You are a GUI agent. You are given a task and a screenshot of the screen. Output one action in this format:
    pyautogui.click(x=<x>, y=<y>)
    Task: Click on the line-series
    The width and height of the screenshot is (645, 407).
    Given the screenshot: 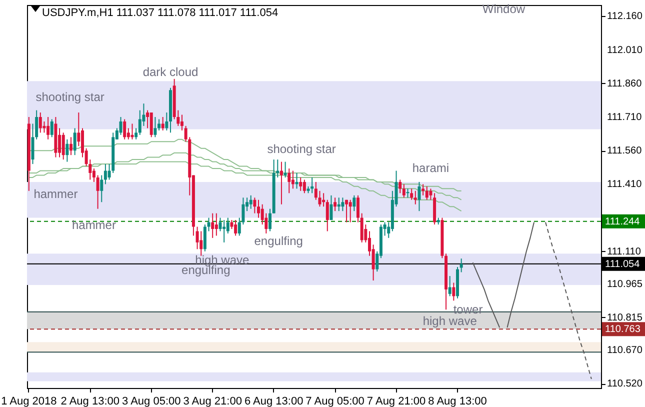 What is the action you would take?
    pyautogui.click(x=568, y=301)
    